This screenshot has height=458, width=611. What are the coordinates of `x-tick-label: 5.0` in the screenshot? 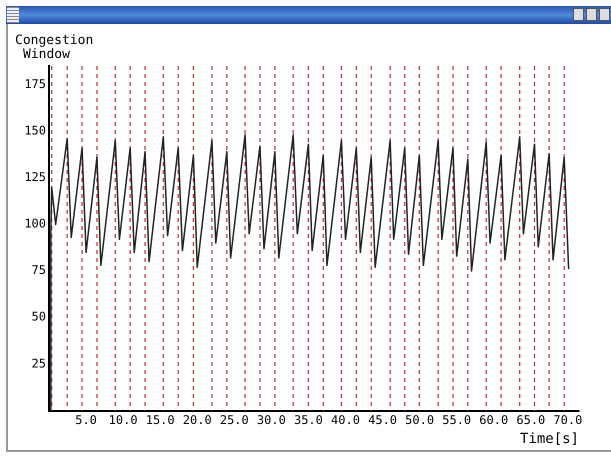 It's located at (86, 420).